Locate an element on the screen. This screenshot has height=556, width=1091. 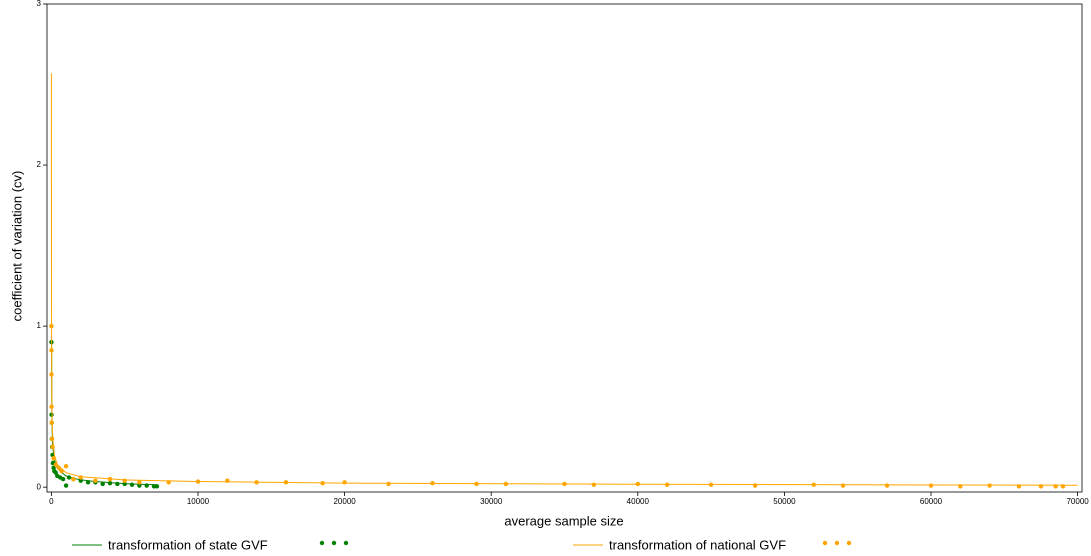
series-line is located at coordinates (104, 414).